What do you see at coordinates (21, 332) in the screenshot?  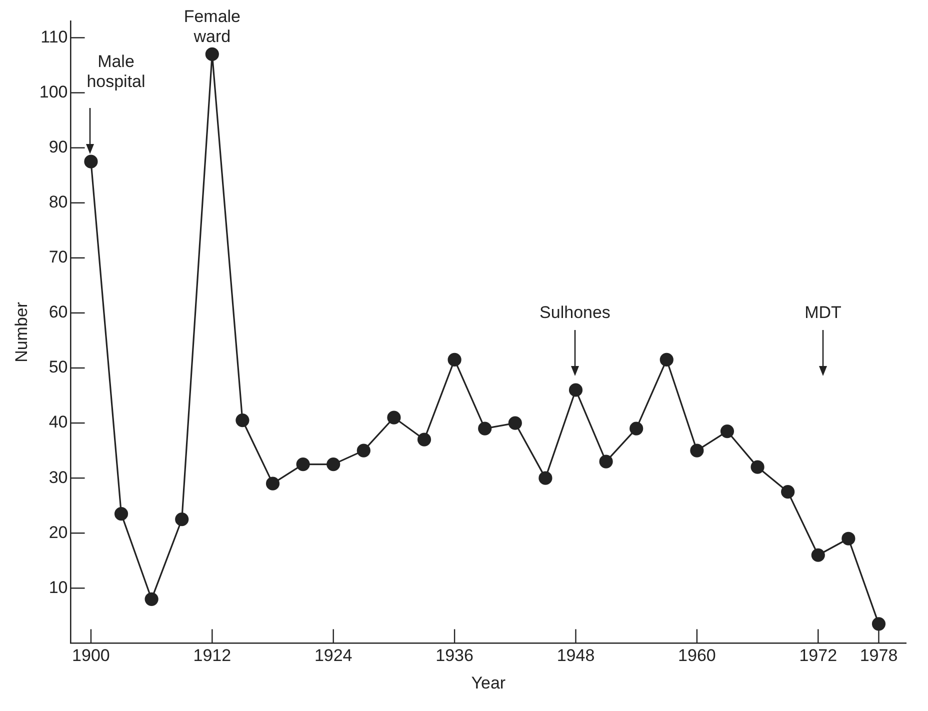 I see `y-axis-title: Number` at bounding box center [21, 332].